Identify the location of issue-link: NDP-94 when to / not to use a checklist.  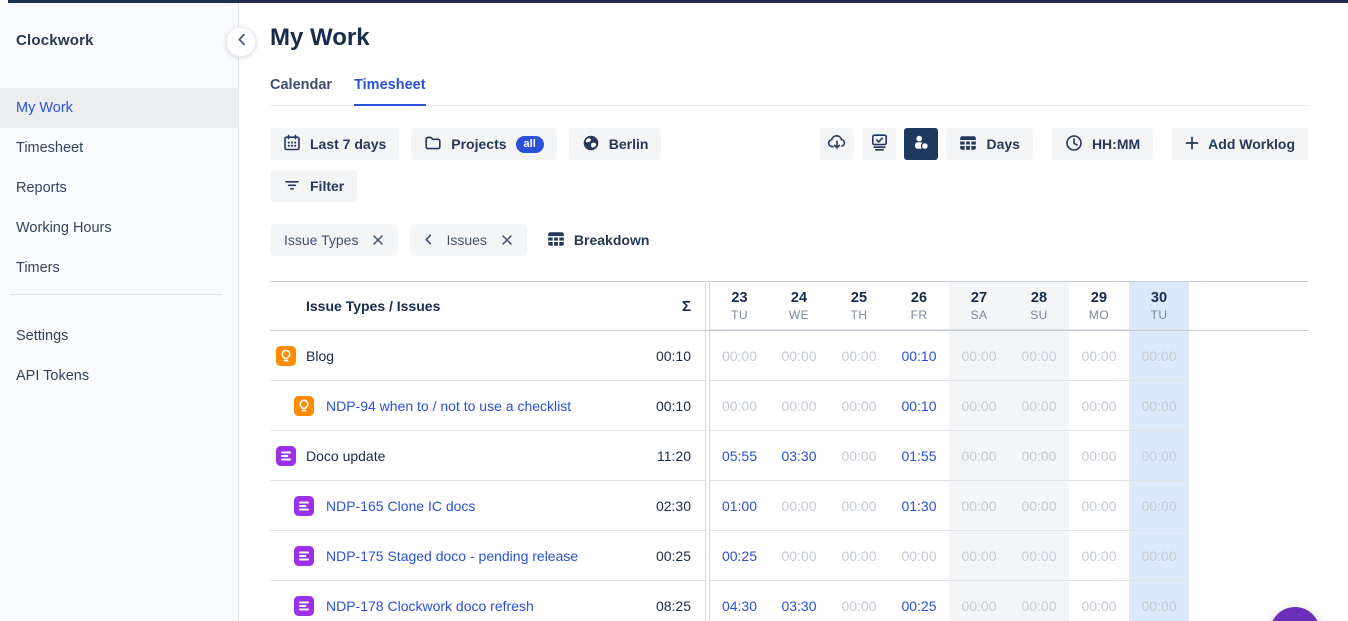
(449, 405).